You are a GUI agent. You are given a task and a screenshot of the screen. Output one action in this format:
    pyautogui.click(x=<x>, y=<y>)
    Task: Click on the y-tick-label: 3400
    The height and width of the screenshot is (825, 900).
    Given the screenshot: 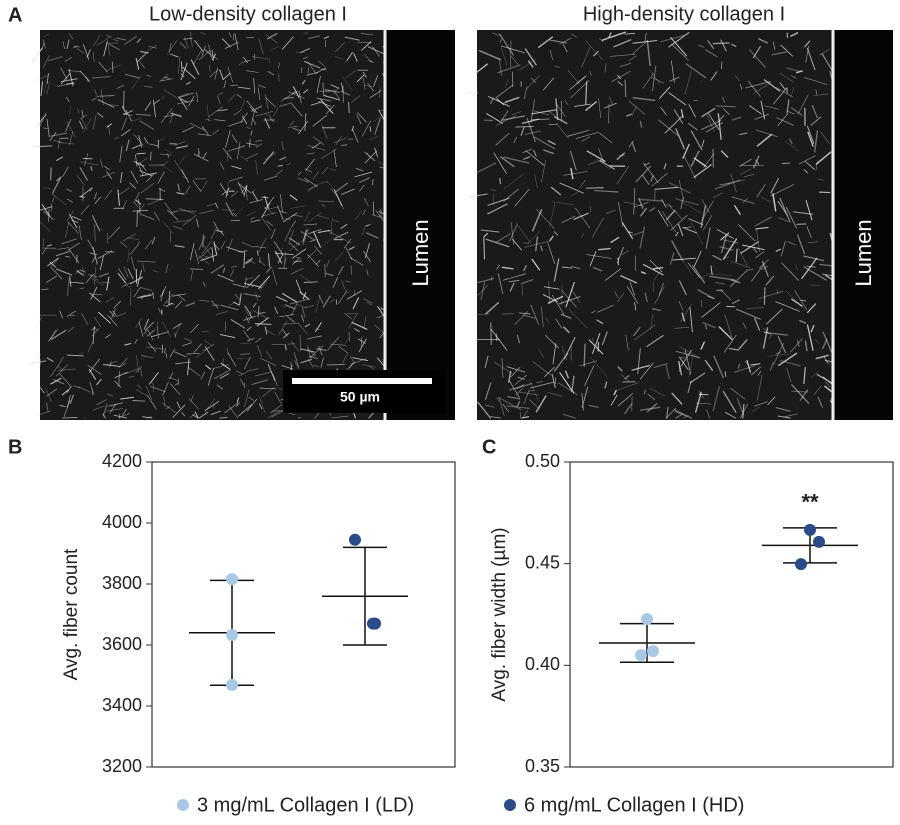 What is the action you would take?
    pyautogui.click(x=122, y=705)
    